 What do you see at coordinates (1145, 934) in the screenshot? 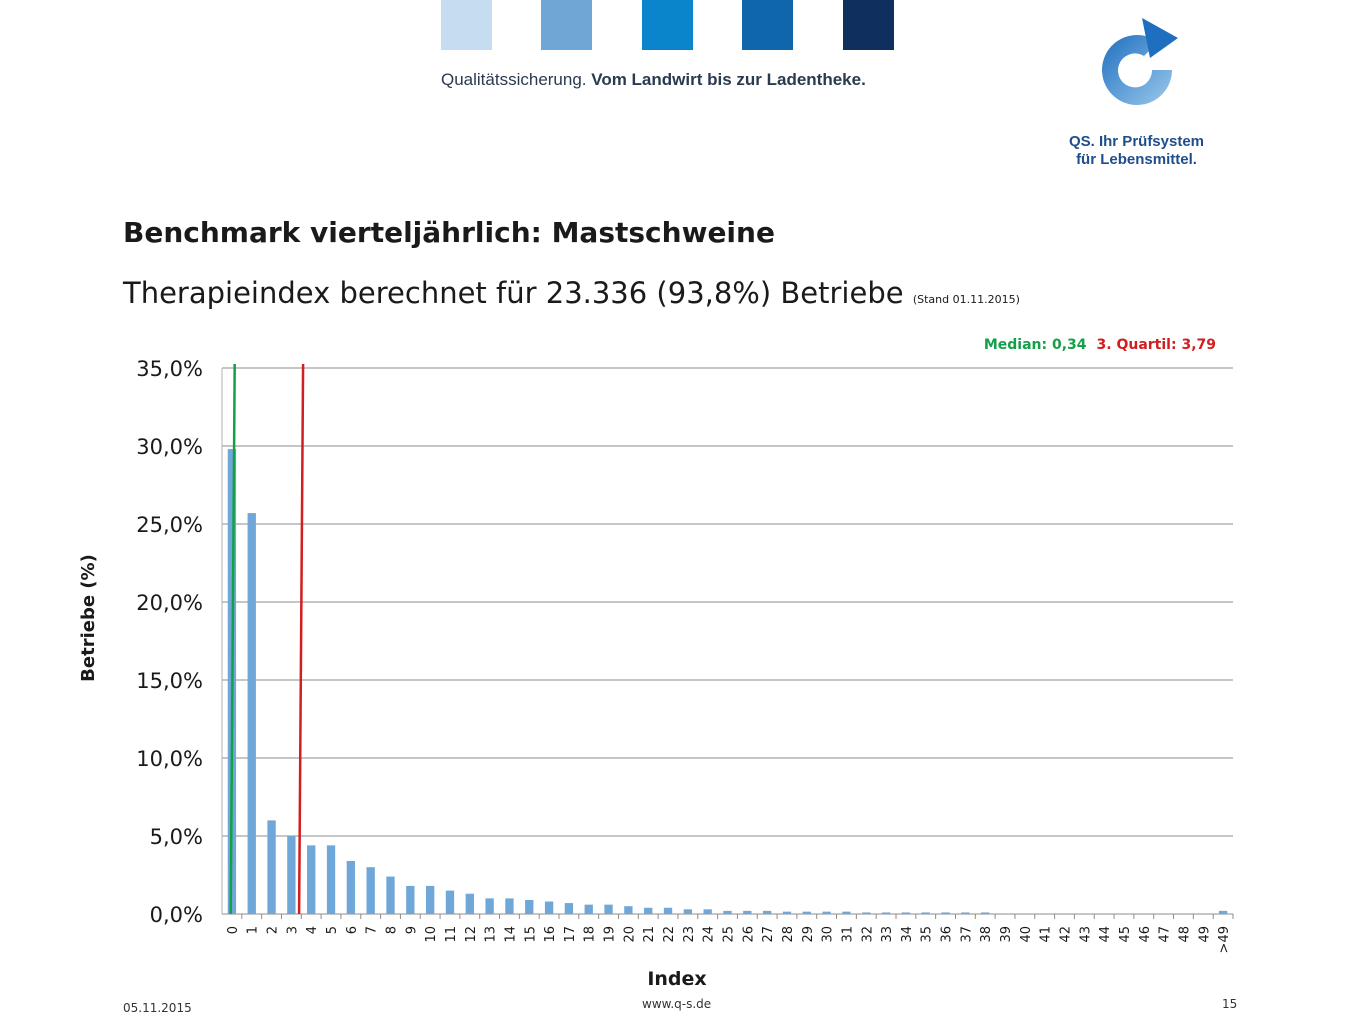
I see `x-tick-label: 46` at bounding box center [1145, 934].